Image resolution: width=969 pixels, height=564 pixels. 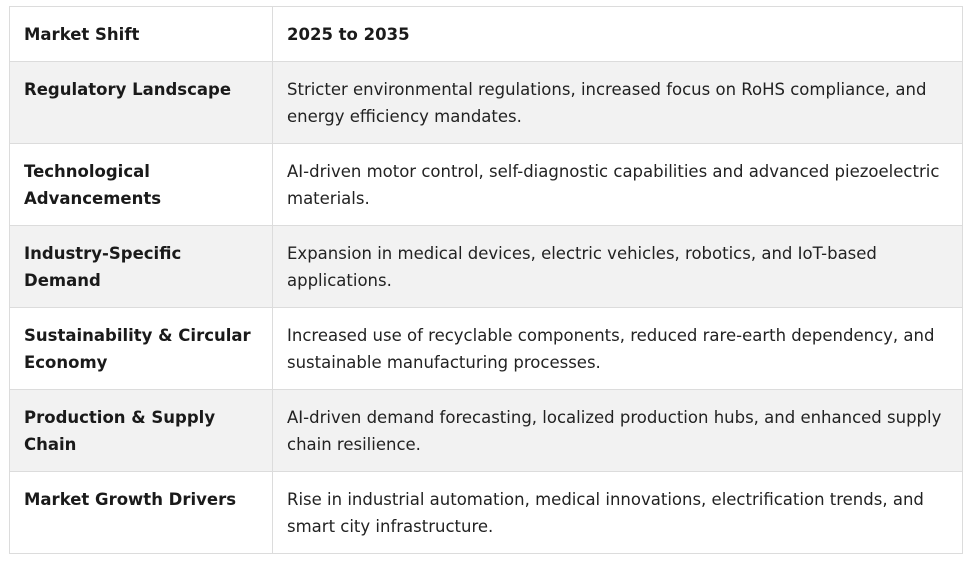 What do you see at coordinates (141, 102) in the screenshot?
I see `row-label: Regulatory Landscape` at bounding box center [141, 102].